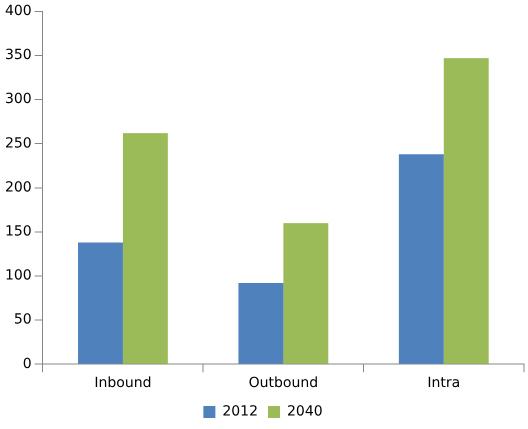  Describe the element at coordinates (27, 364) in the screenshot. I see `y-tick-label: 0` at that location.